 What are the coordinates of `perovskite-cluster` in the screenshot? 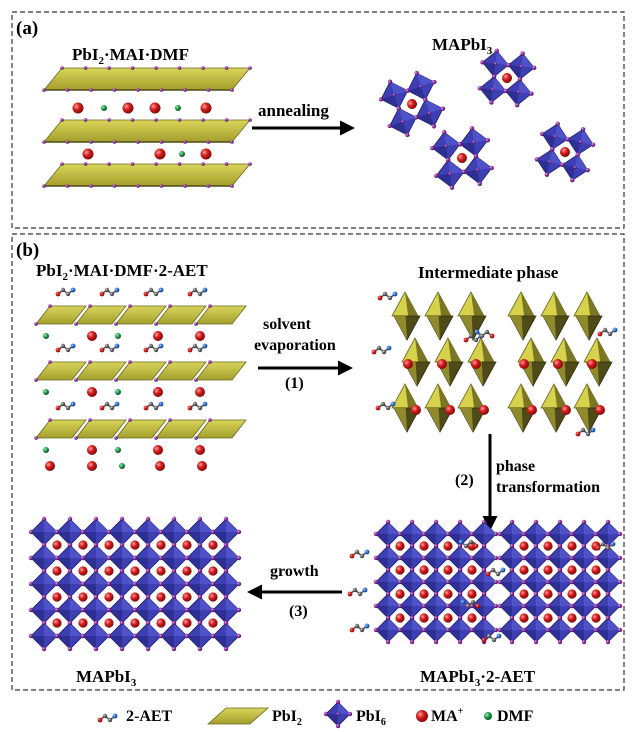 It's located at (507, 78).